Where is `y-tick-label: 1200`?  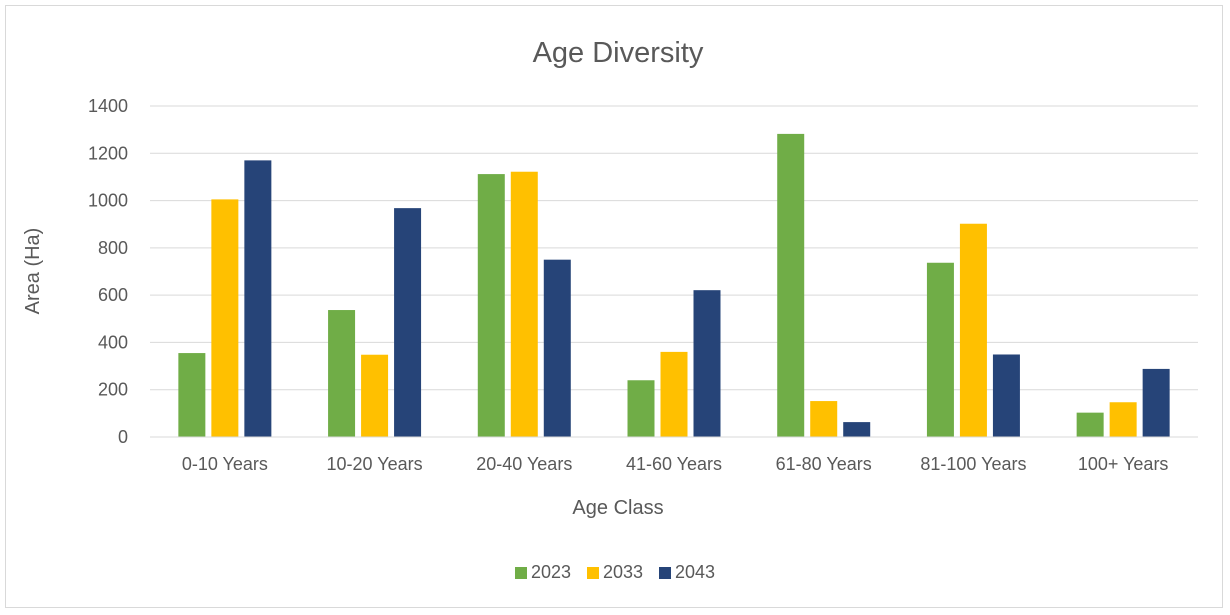
y-tick-label: 1200 is located at coordinates (108, 153).